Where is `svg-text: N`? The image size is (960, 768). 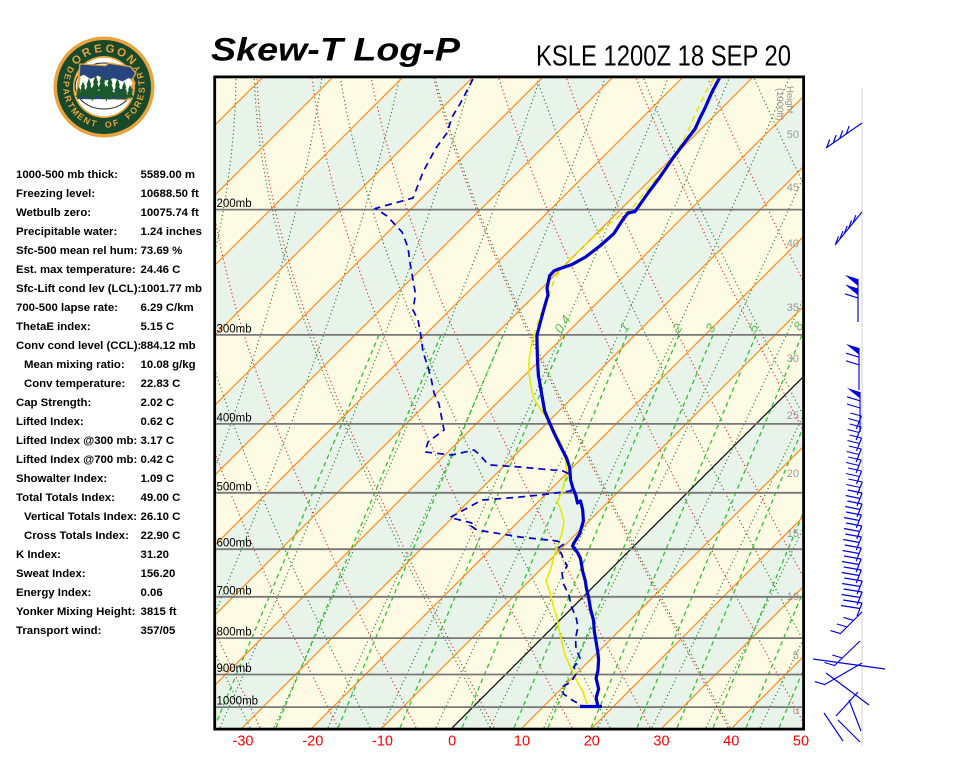 svg-text: N is located at coordinates (87, 121).